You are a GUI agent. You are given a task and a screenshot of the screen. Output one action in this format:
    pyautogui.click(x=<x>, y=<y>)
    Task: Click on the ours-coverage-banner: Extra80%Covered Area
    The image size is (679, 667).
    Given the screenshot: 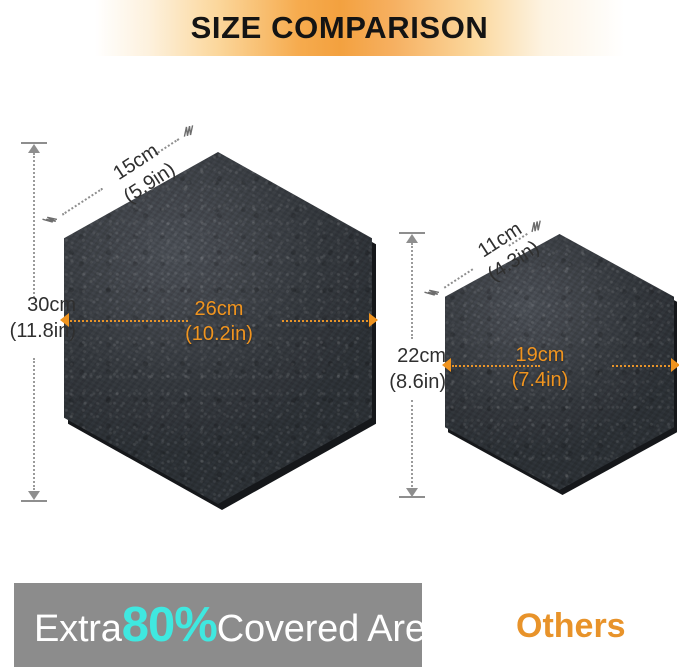 What is the action you would take?
    pyautogui.click(x=230, y=625)
    